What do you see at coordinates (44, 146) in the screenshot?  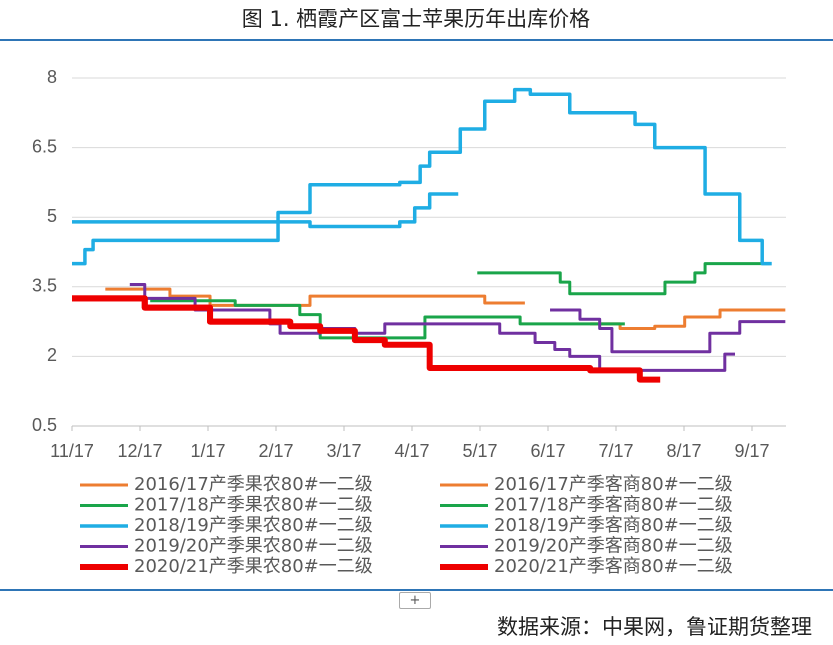 I see `y-tick-label: 6.5` at bounding box center [44, 146].